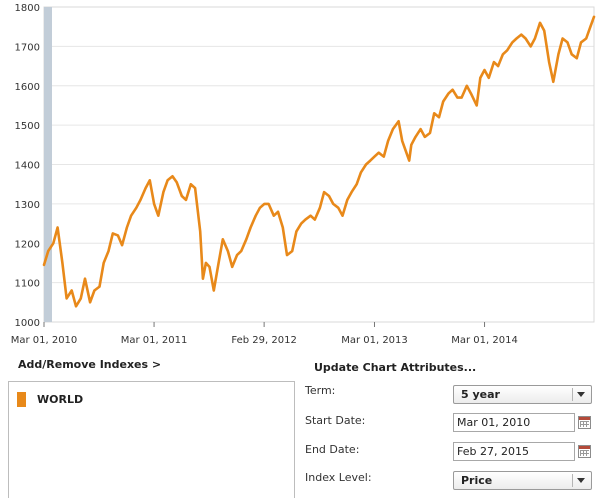 The height and width of the screenshot is (498, 603). I want to click on index-list: WORLD, so click(151, 439).